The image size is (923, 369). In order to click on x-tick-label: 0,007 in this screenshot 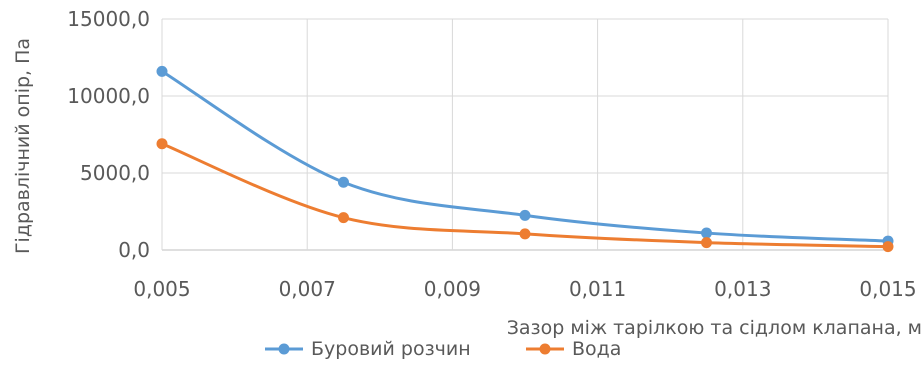, I will do `click(307, 289)`.